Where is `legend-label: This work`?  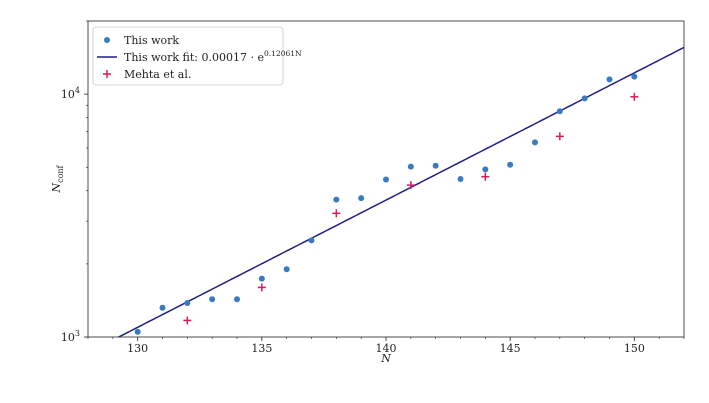
legend-label: This work is located at coordinates (151, 40).